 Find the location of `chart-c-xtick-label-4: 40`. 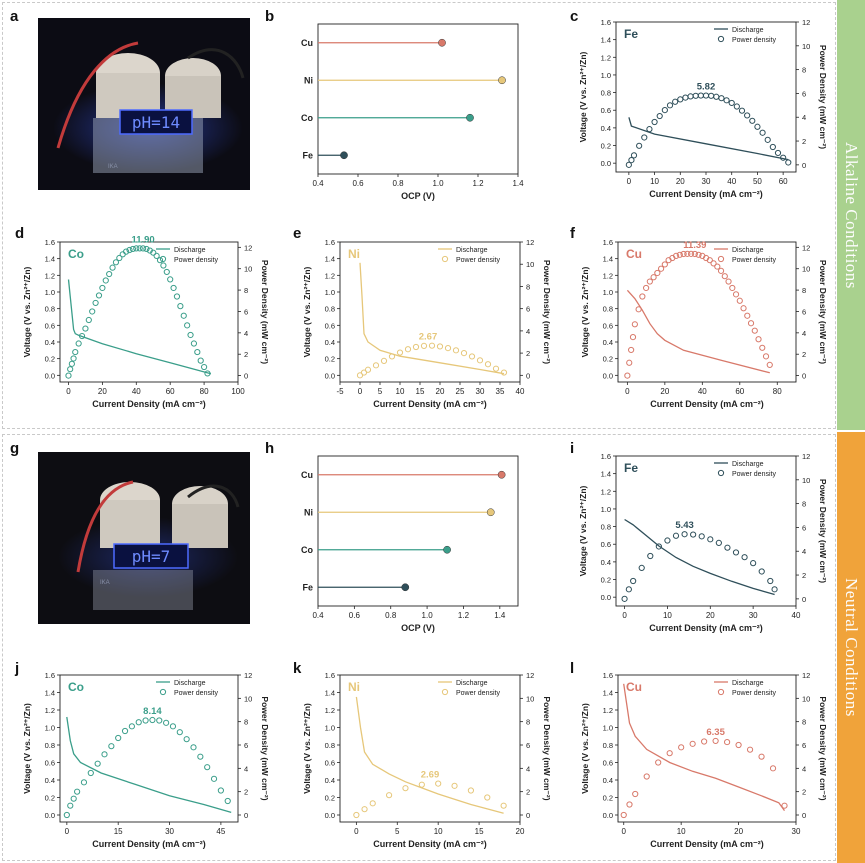

chart-c-xtick-label-4: 40 is located at coordinates (731, 181).